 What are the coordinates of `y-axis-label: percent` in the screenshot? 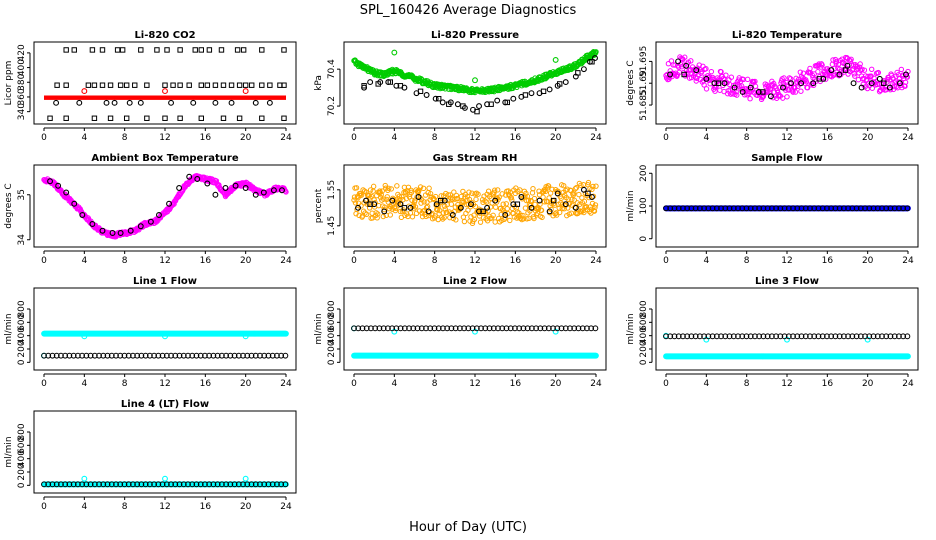 It's located at (319, 205).